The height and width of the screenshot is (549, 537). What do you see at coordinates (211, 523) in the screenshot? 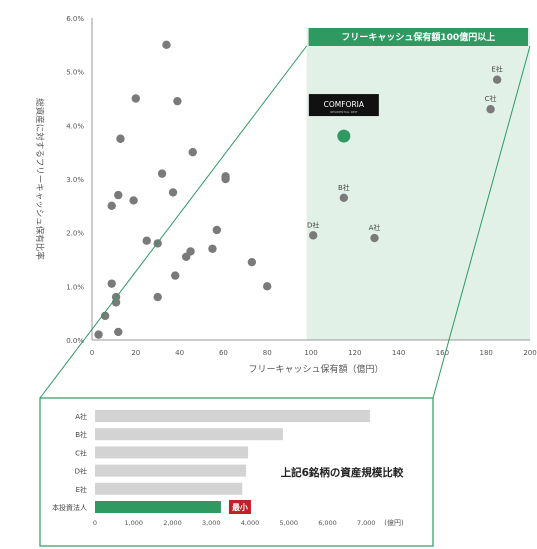
I see `bar-tick-label: 3,000` at bounding box center [211, 523].